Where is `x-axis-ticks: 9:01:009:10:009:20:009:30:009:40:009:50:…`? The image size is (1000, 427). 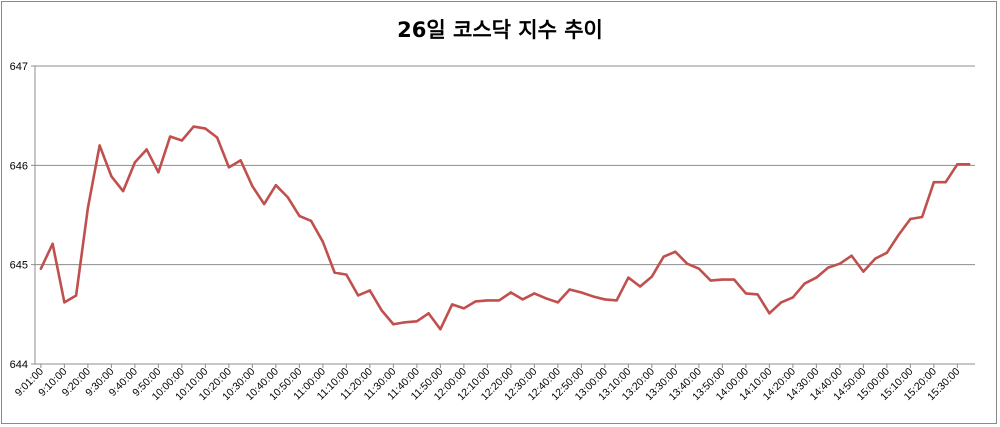
x-axis-ticks: 9:01:009:10:009:20:009:30:009:40:009:50:… is located at coordinates (488, 383).